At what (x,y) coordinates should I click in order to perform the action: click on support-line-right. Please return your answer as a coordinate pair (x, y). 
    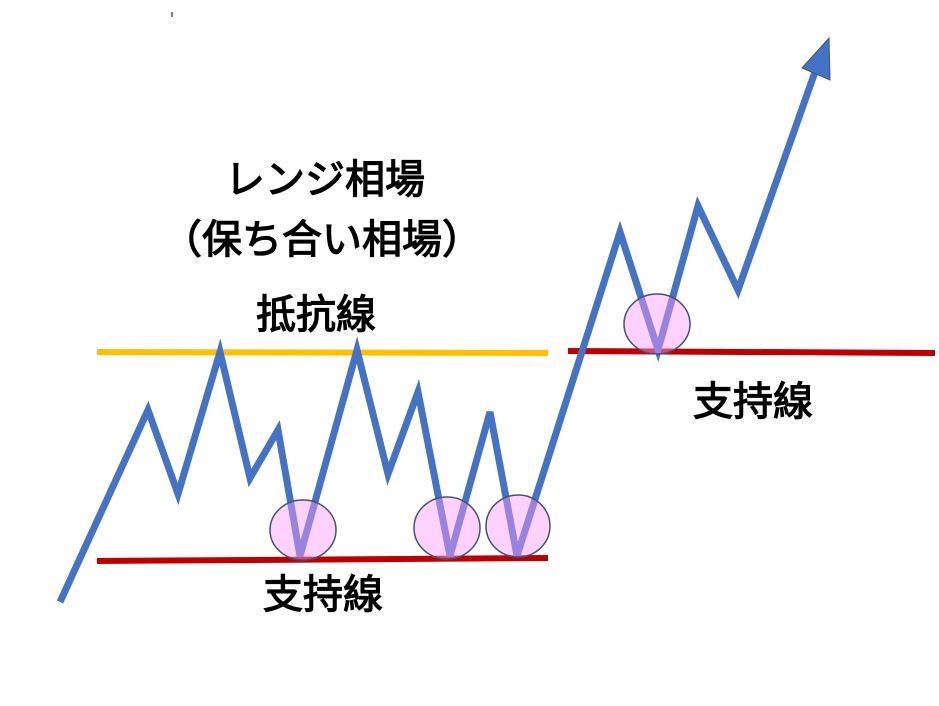
    Looking at the image, I should click on (751, 352).